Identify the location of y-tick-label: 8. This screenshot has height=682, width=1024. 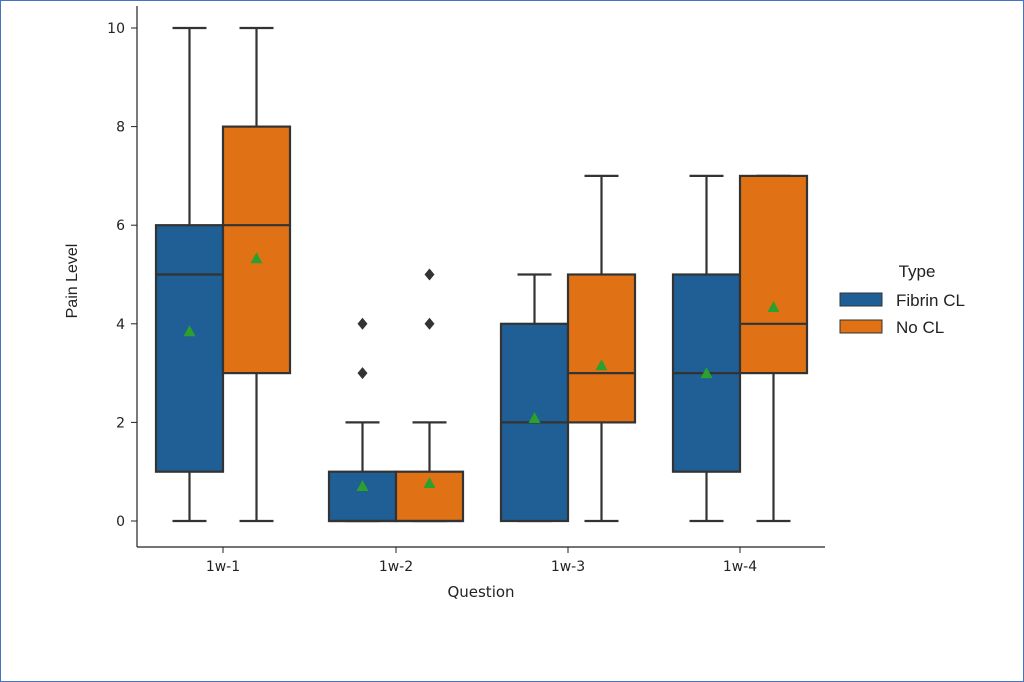
(120, 128).